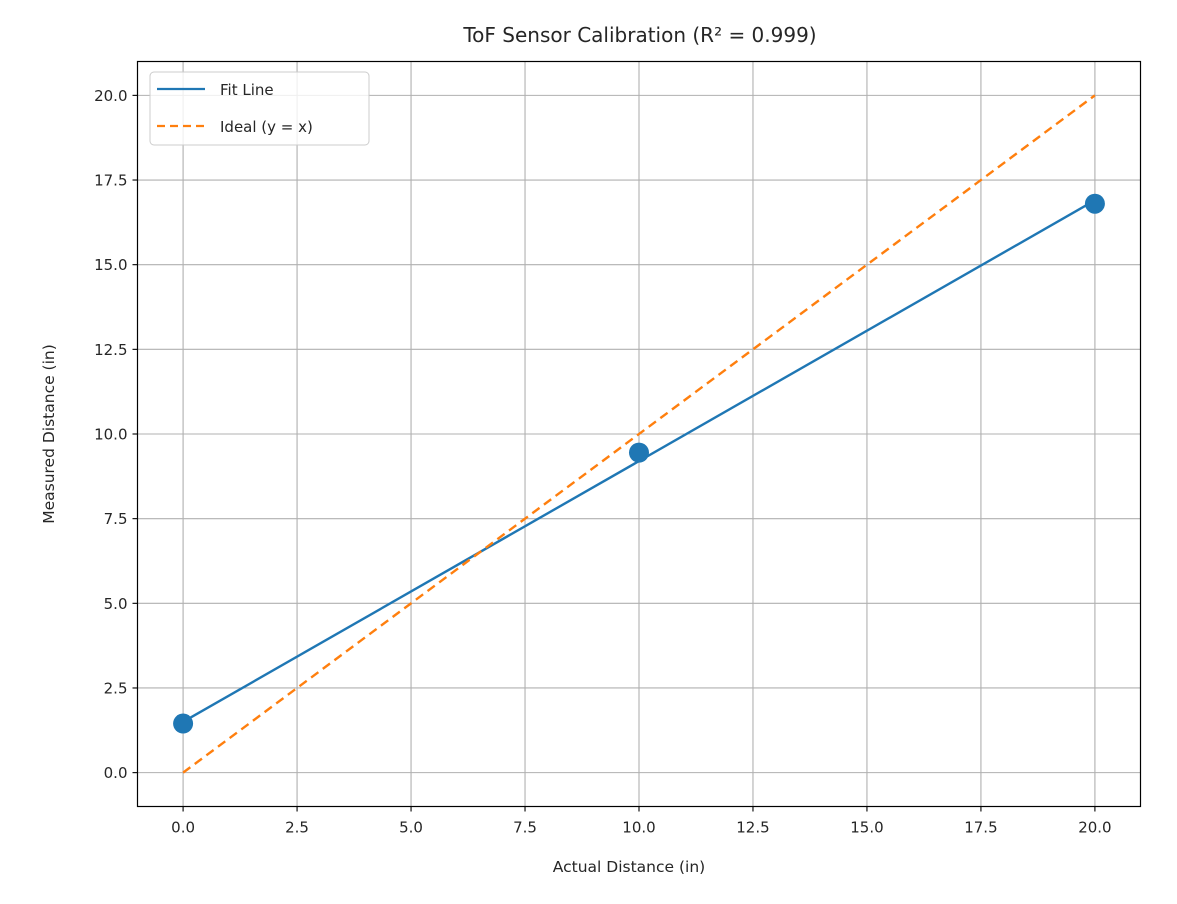 The width and height of the screenshot is (1177, 904). What do you see at coordinates (49, 434) in the screenshot?
I see `y-axis-label: Measured Distance (in)` at bounding box center [49, 434].